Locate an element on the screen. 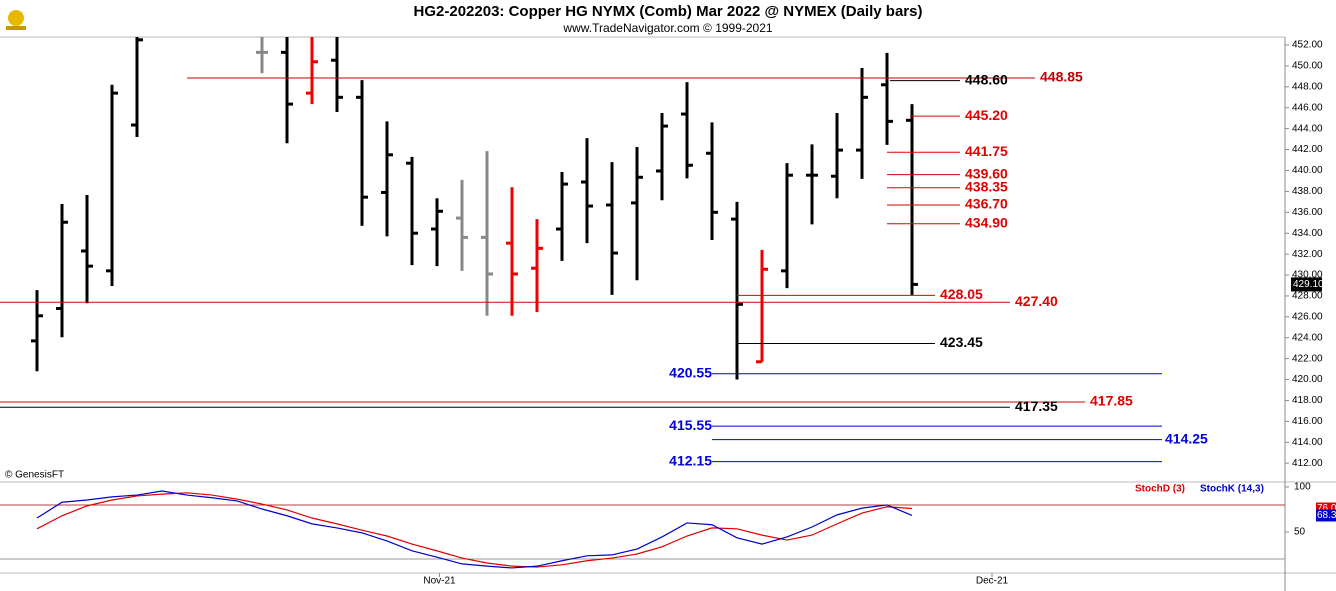  y-tick-label: 450.00 is located at coordinates (1307, 66).